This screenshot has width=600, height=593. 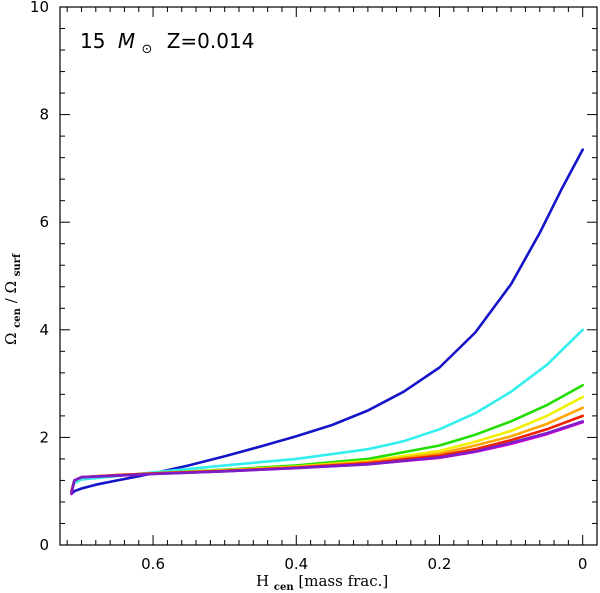 I want to click on x-axis-title: H cen [mass frac.], so click(x=322, y=582).